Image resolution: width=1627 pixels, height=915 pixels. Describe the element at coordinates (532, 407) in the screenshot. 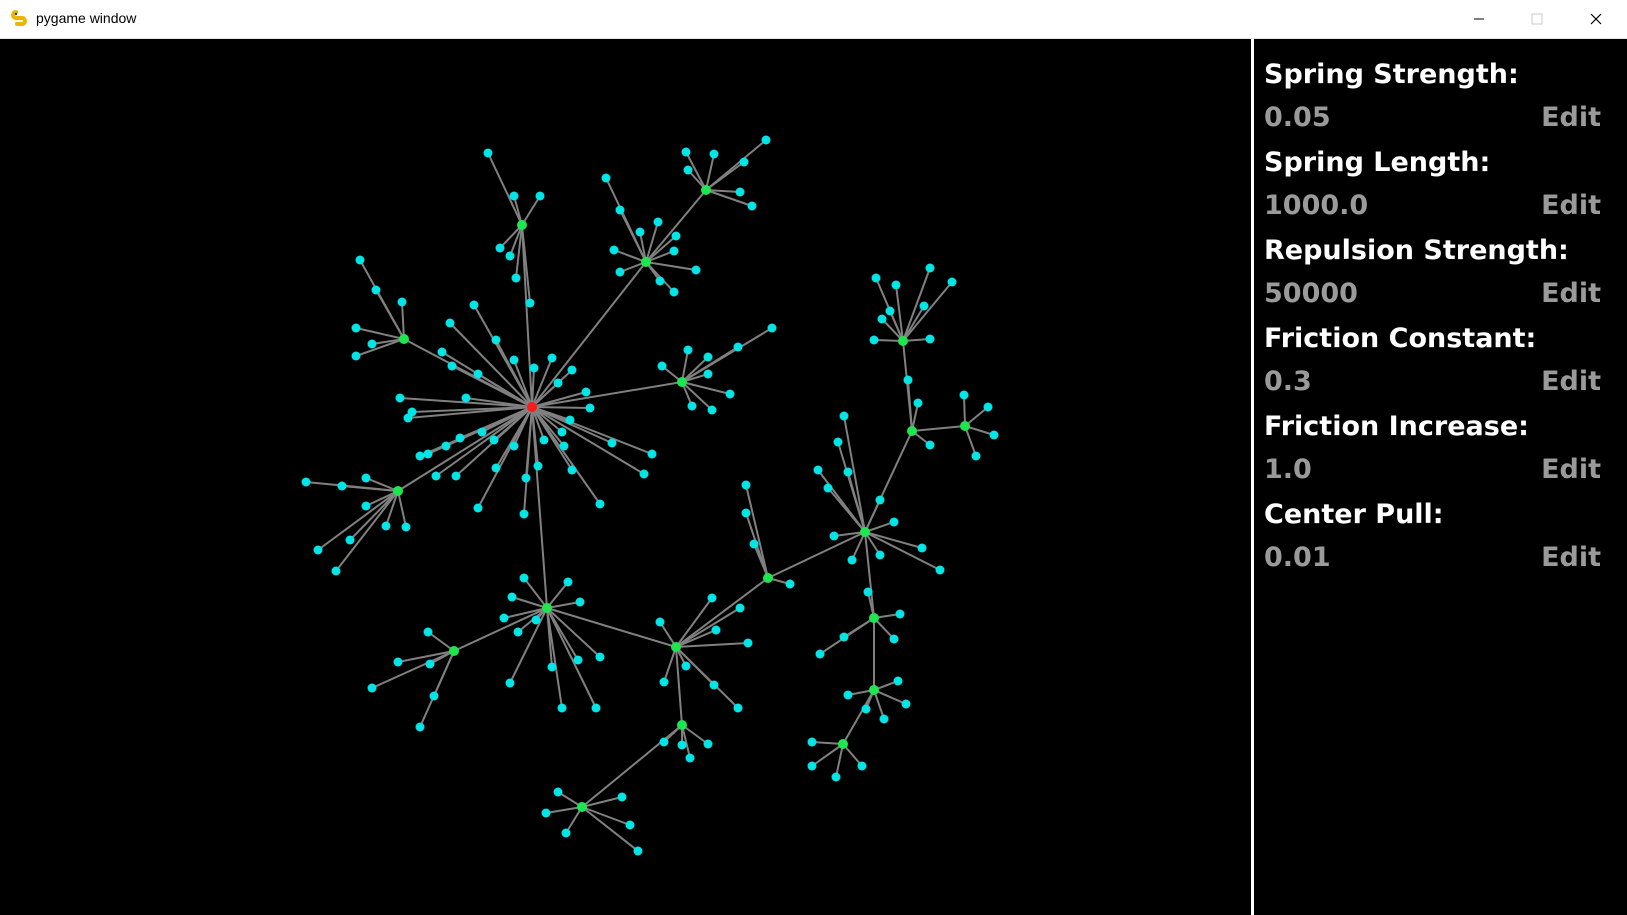

I see `root-node` at that location.